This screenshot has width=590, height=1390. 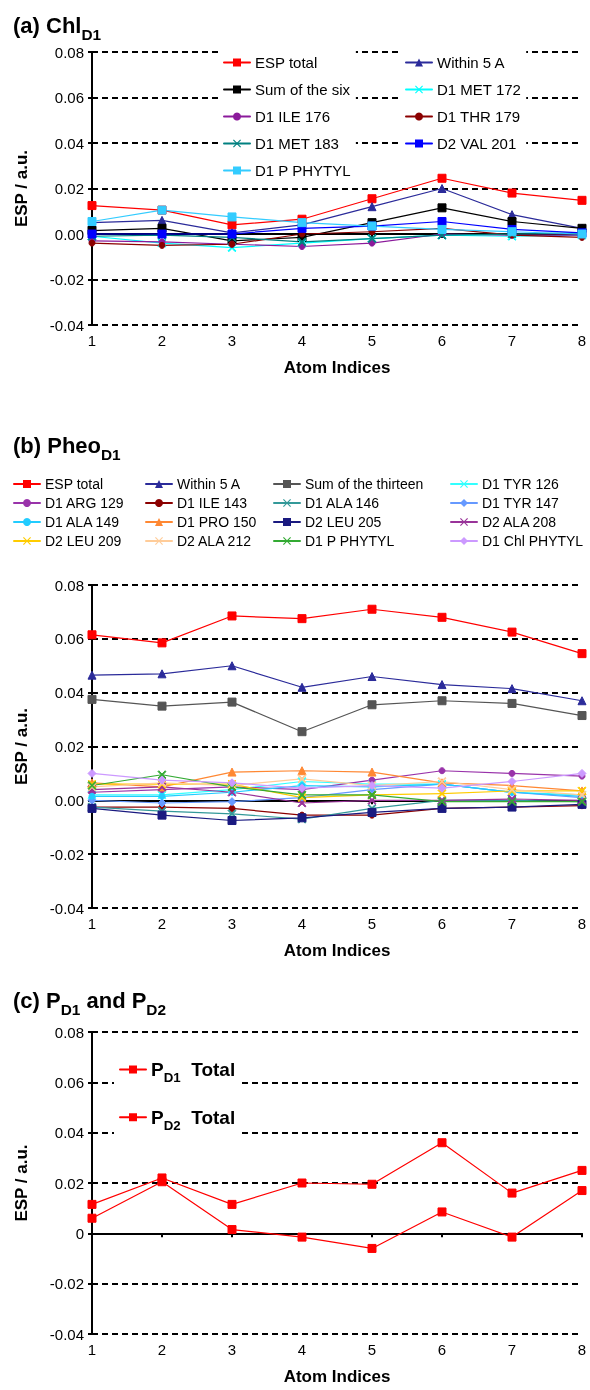 What do you see at coordinates (342, 503) in the screenshot?
I see `legend-label: D1 ALA 146` at bounding box center [342, 503].